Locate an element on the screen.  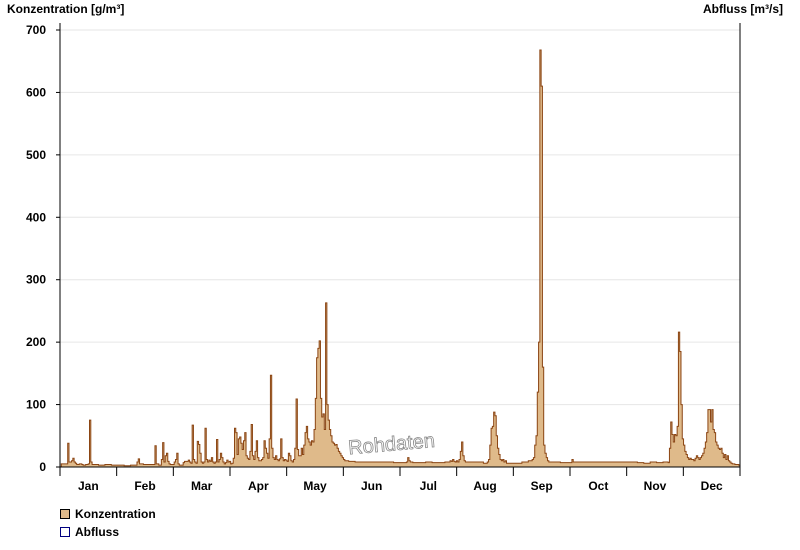
y-tick-label-0: 0 is located at coordinates (42, 467).